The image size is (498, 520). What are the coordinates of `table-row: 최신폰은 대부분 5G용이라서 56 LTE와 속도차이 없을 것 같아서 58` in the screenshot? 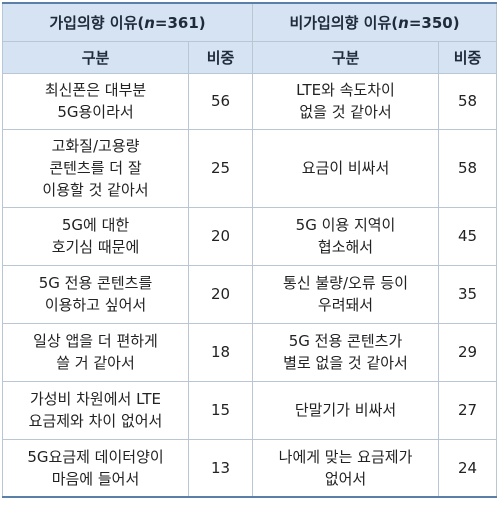 It's located at (250, 101).